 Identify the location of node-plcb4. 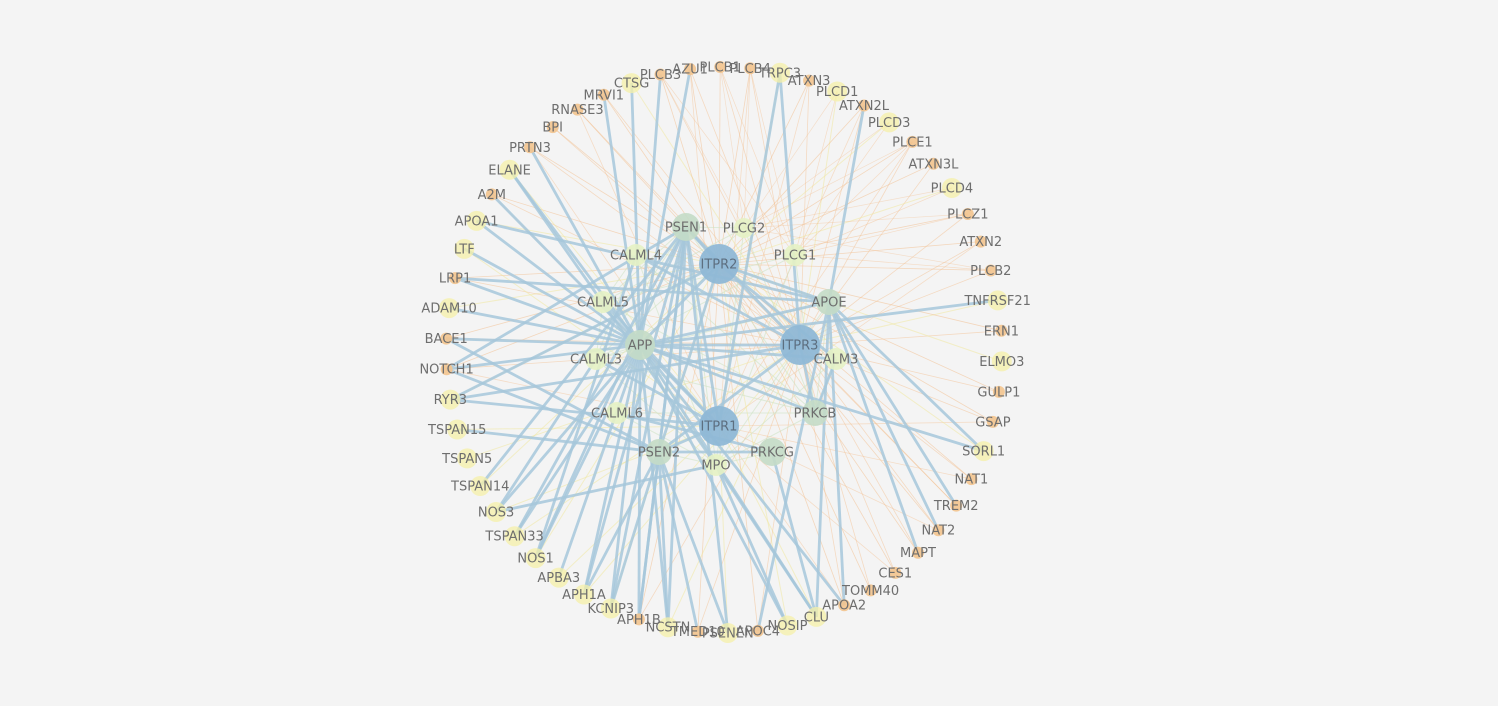
(750, 68).